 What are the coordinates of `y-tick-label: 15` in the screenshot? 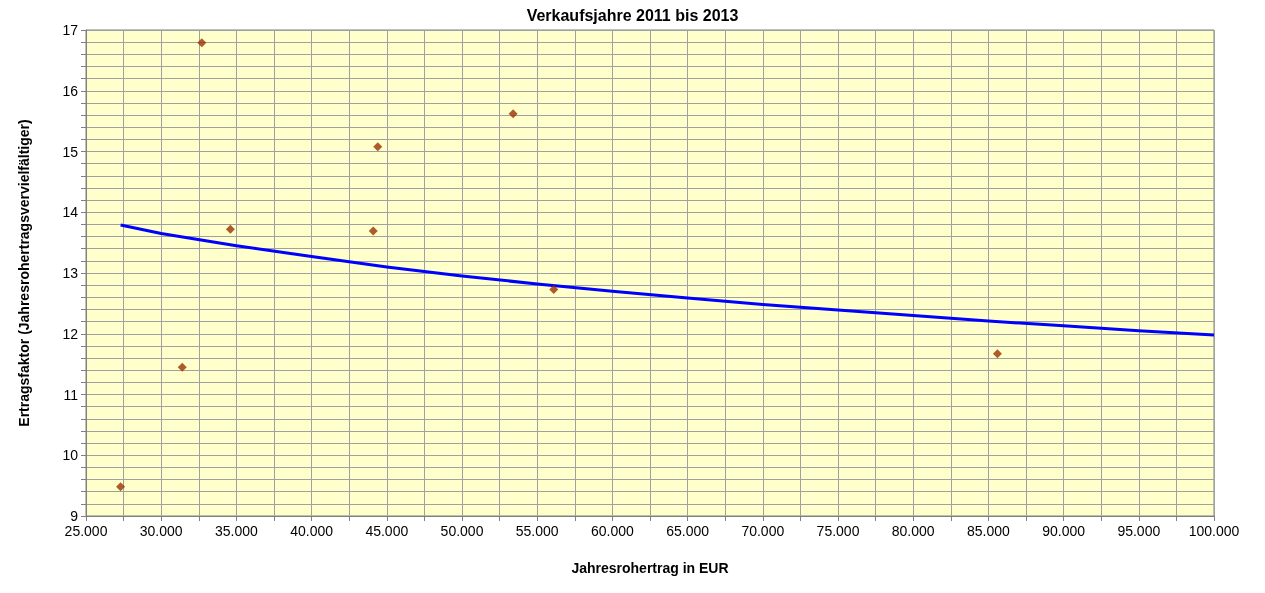 It's located at (70, 151).